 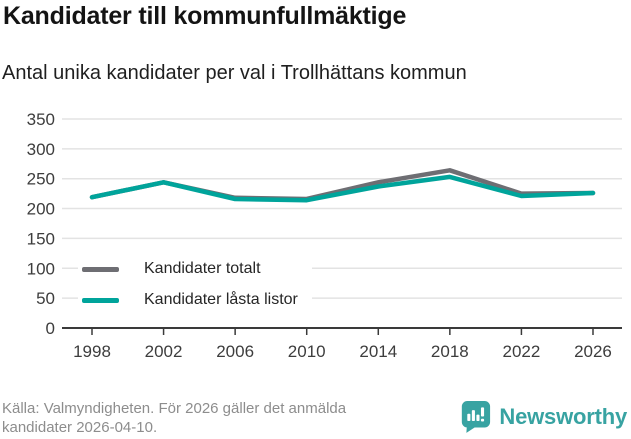 What do you see at coordinates (235, 351) in the screenshot?
I see `x-tick-label: 2006` at bounding box center [235, 351].